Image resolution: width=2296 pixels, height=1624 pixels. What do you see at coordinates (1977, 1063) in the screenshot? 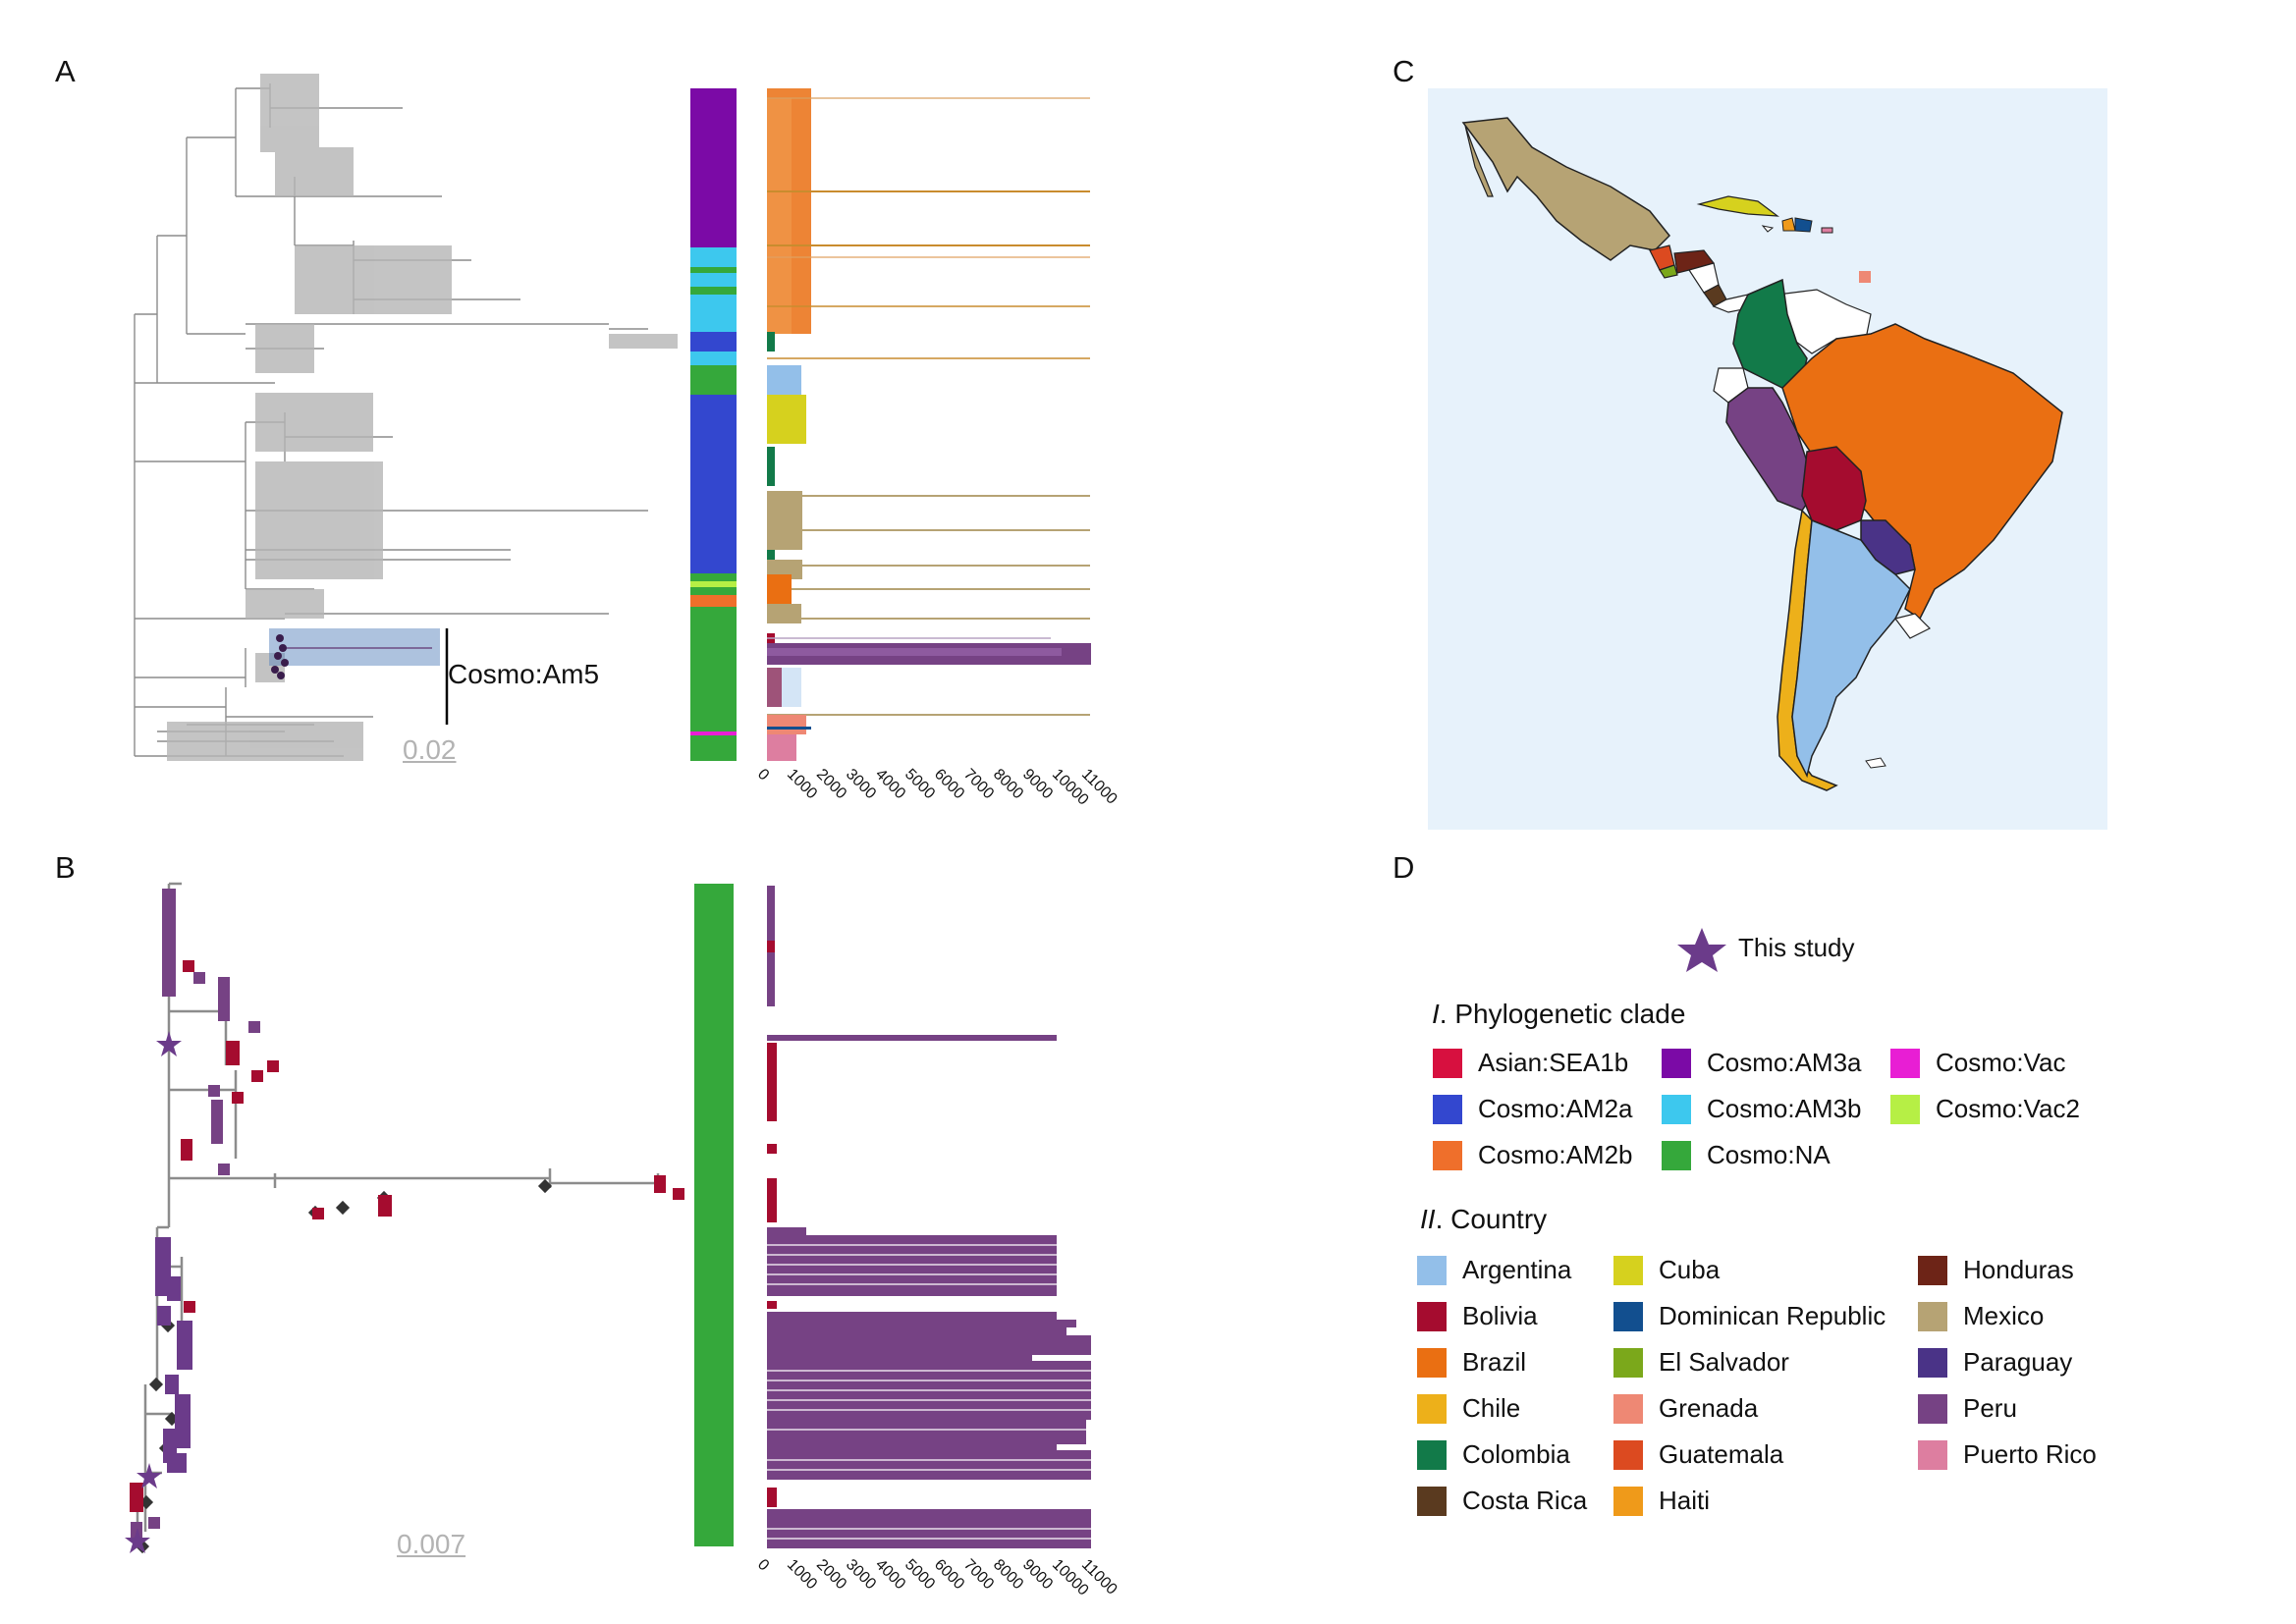
I see `clade-legend-item: Cosmo:Vac` at bounding box center [1977, 1063].